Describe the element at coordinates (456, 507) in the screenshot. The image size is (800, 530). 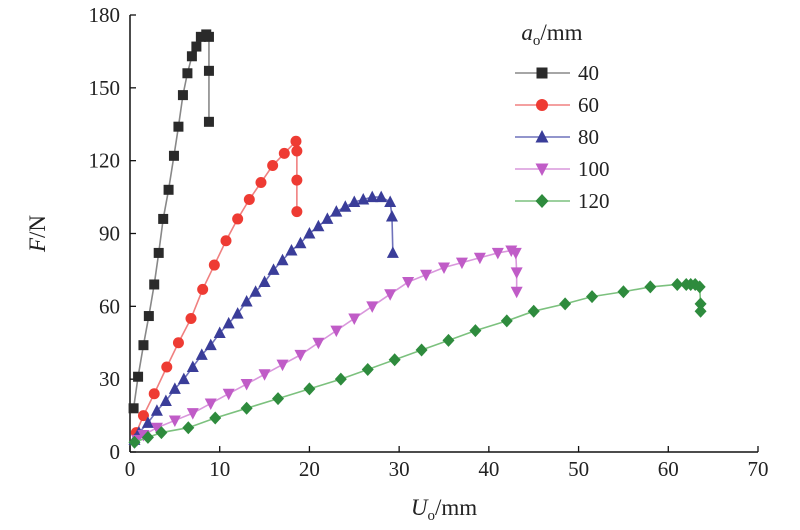
I see `x-axis-title-unit: /mm` at that location.